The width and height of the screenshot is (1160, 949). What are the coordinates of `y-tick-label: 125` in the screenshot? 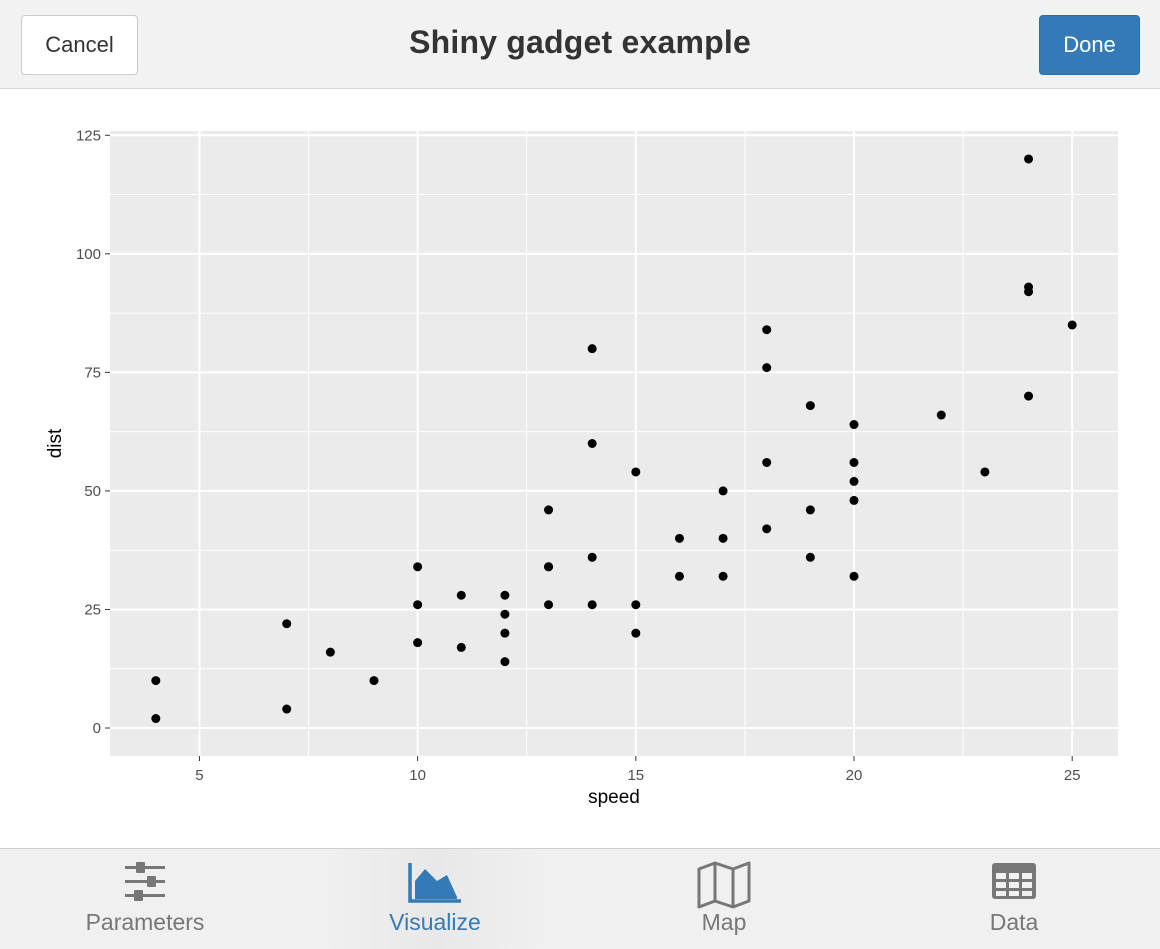 It's located at (88, 135).